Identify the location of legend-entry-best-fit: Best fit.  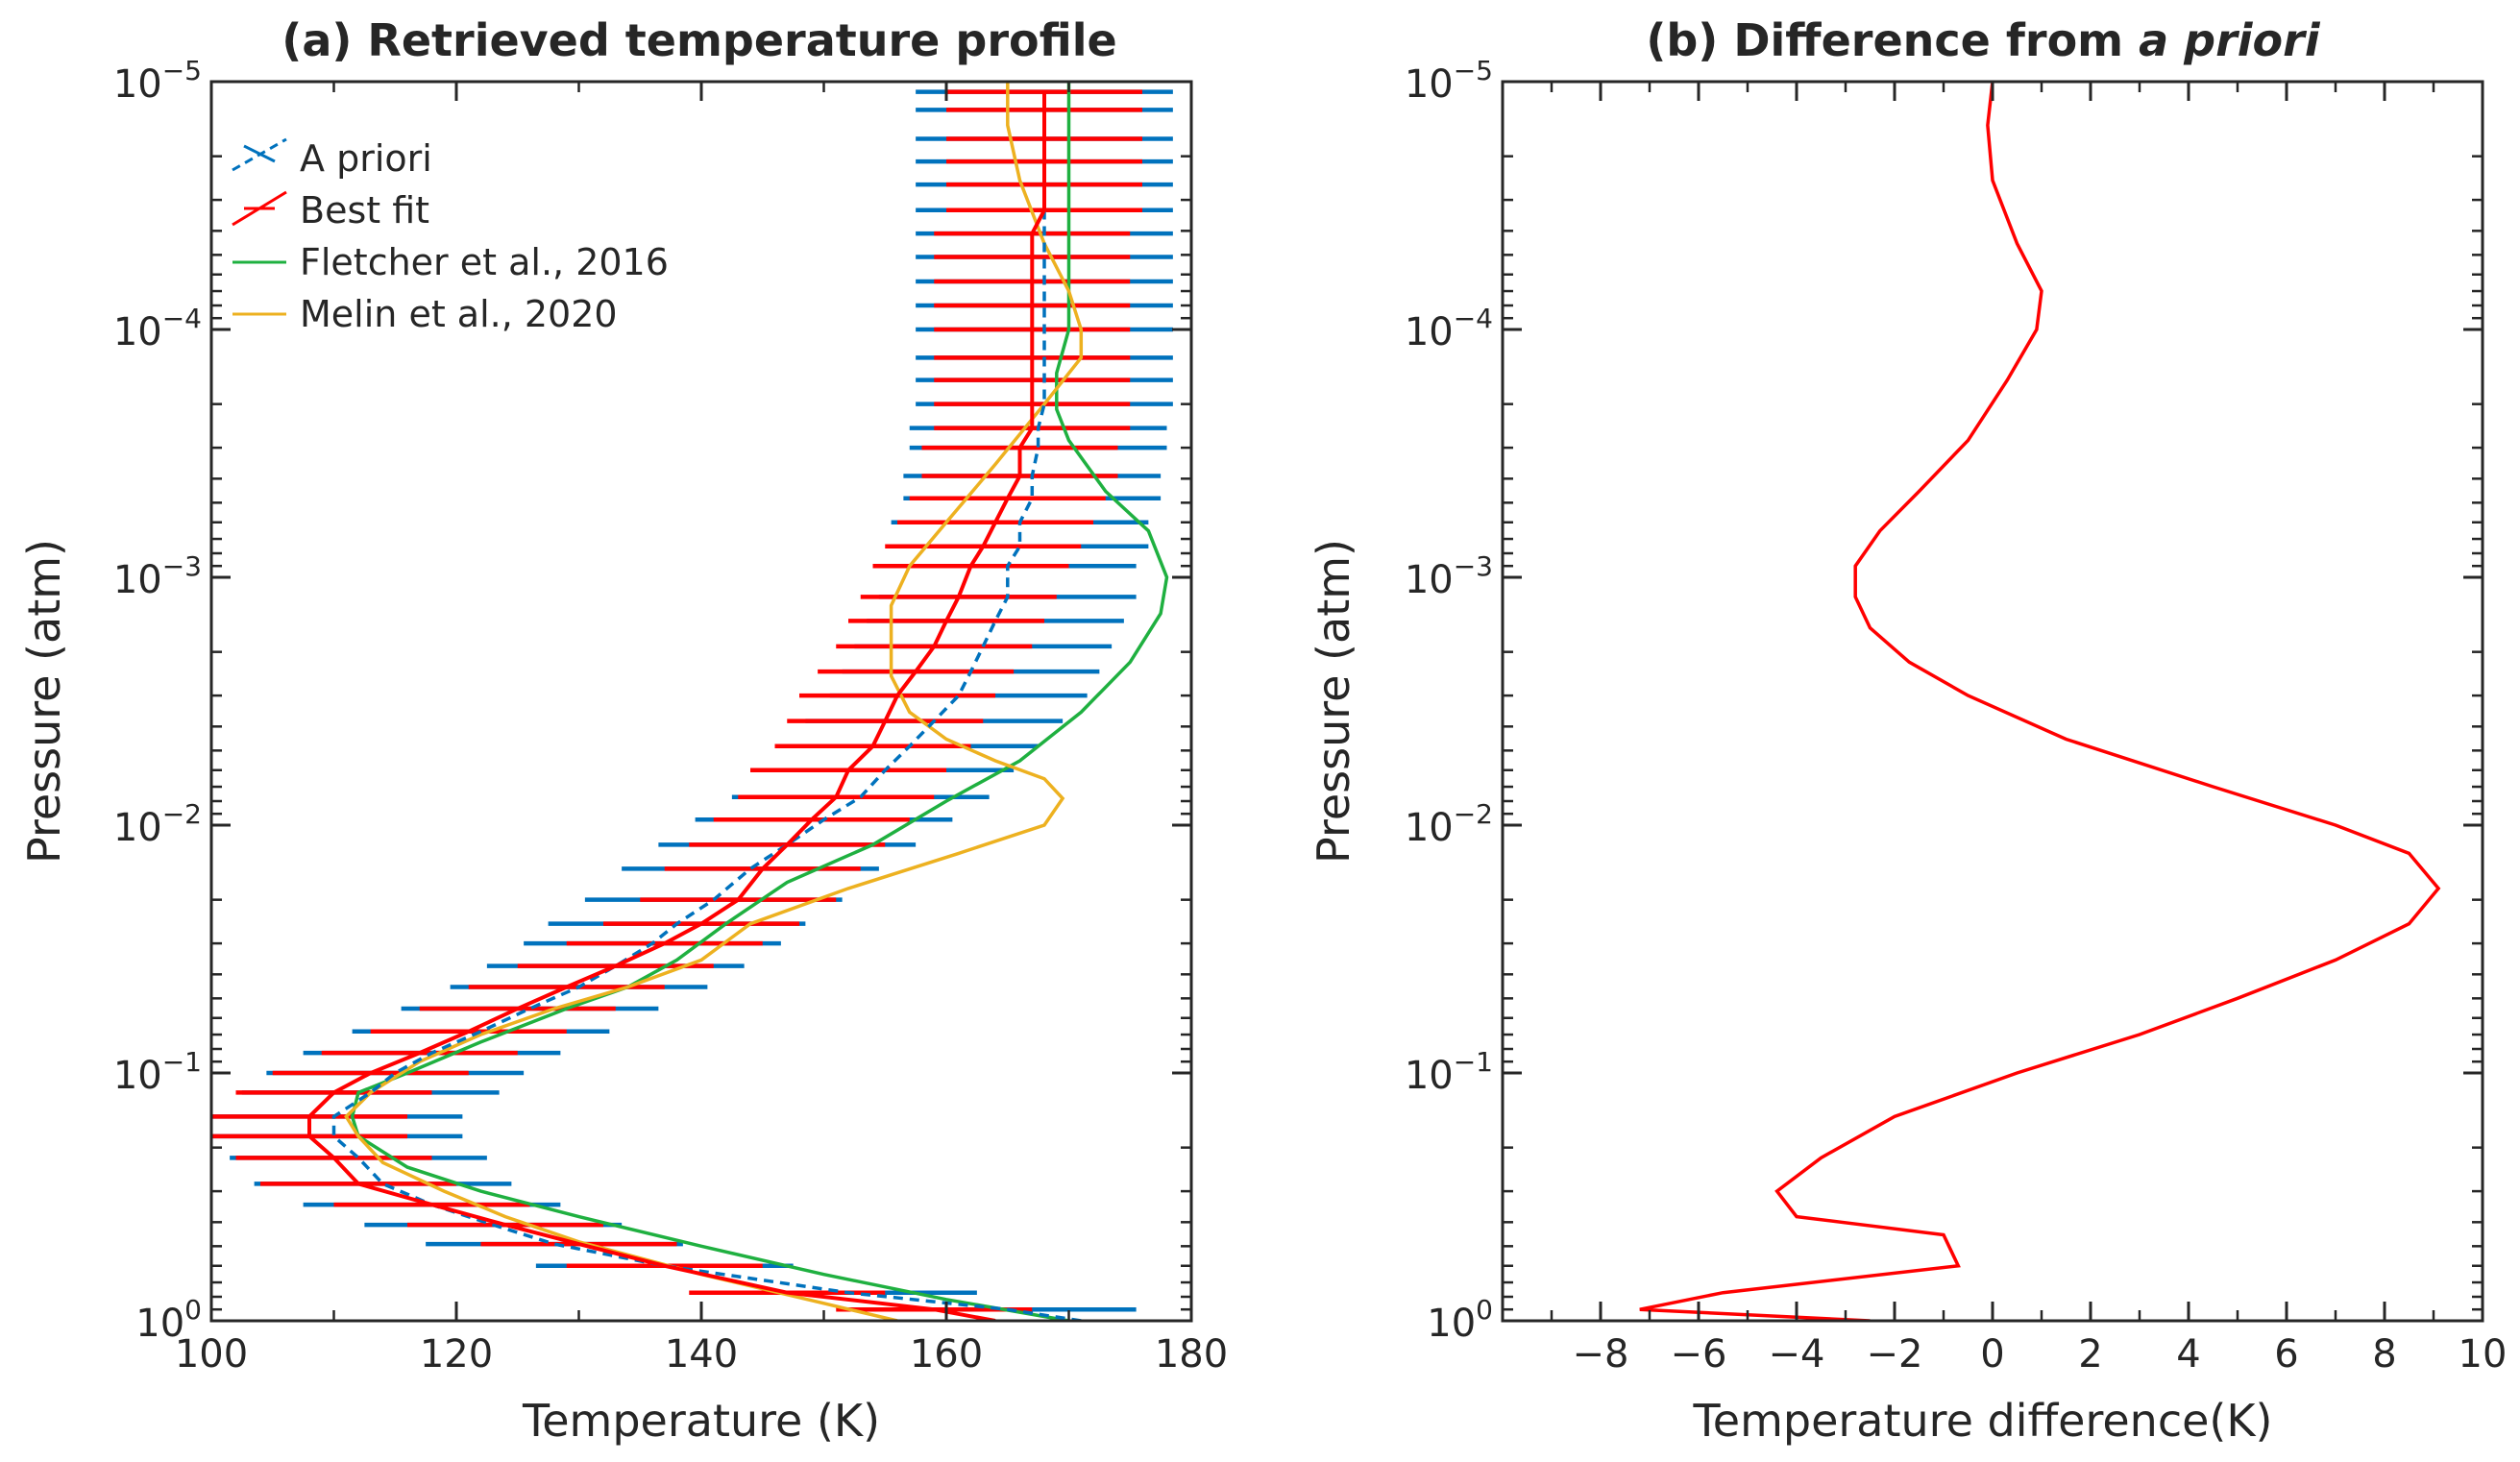
(331, 210).